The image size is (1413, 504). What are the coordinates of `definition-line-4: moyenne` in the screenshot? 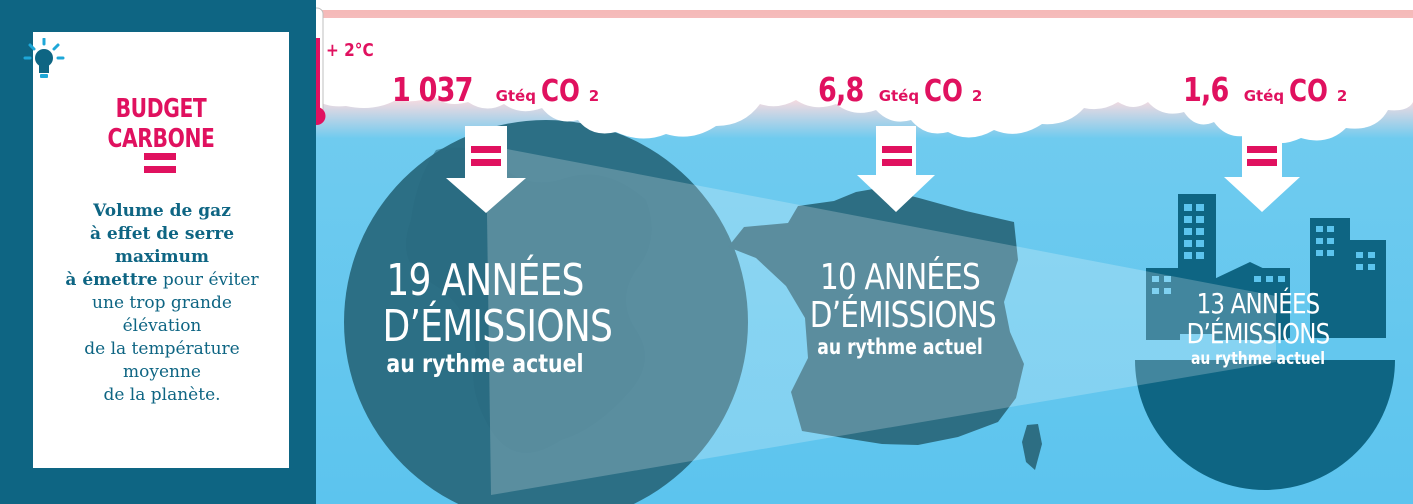 It's located at (162, 372).